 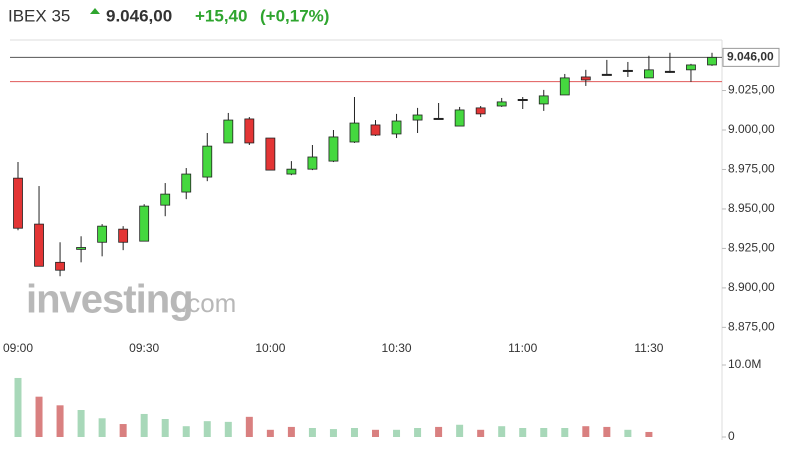 I want to click on volume-tick-label: 0, so click(x=731, y=436).